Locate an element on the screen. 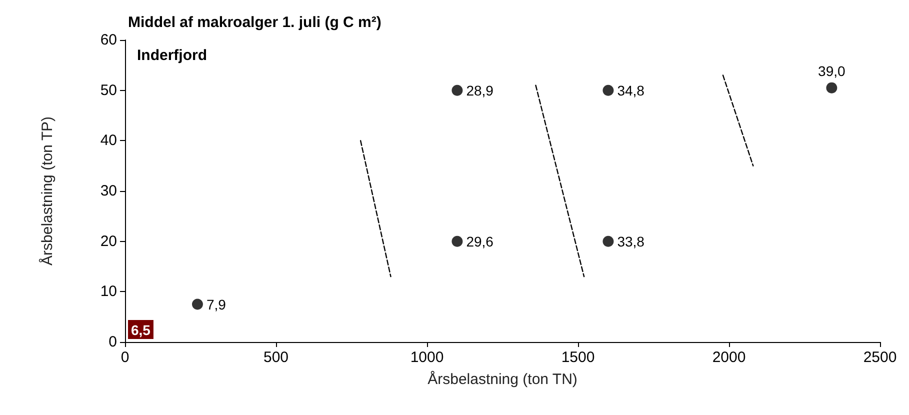 This screenshot has width=909, height=415. y-tick-label: 60 is located at coordinates (108, 40).